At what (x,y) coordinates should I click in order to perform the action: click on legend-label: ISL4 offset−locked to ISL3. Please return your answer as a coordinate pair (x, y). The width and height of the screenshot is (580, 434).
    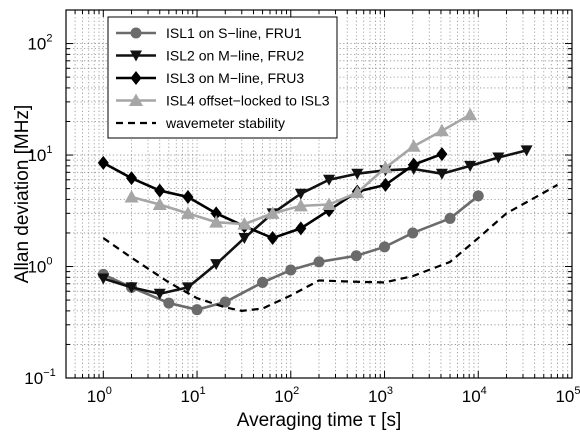
    Looking at the image, I should click on (248, 101).